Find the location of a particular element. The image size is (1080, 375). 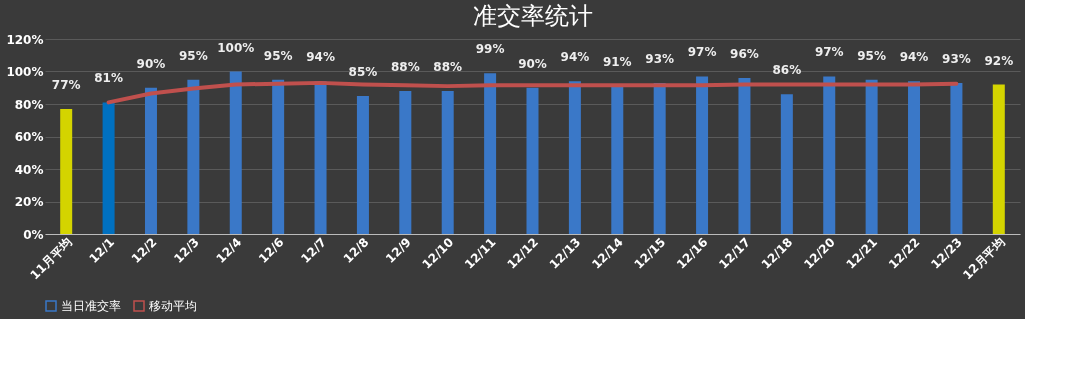

legend-label: 移动平均 is located at coordinates (173, 306).